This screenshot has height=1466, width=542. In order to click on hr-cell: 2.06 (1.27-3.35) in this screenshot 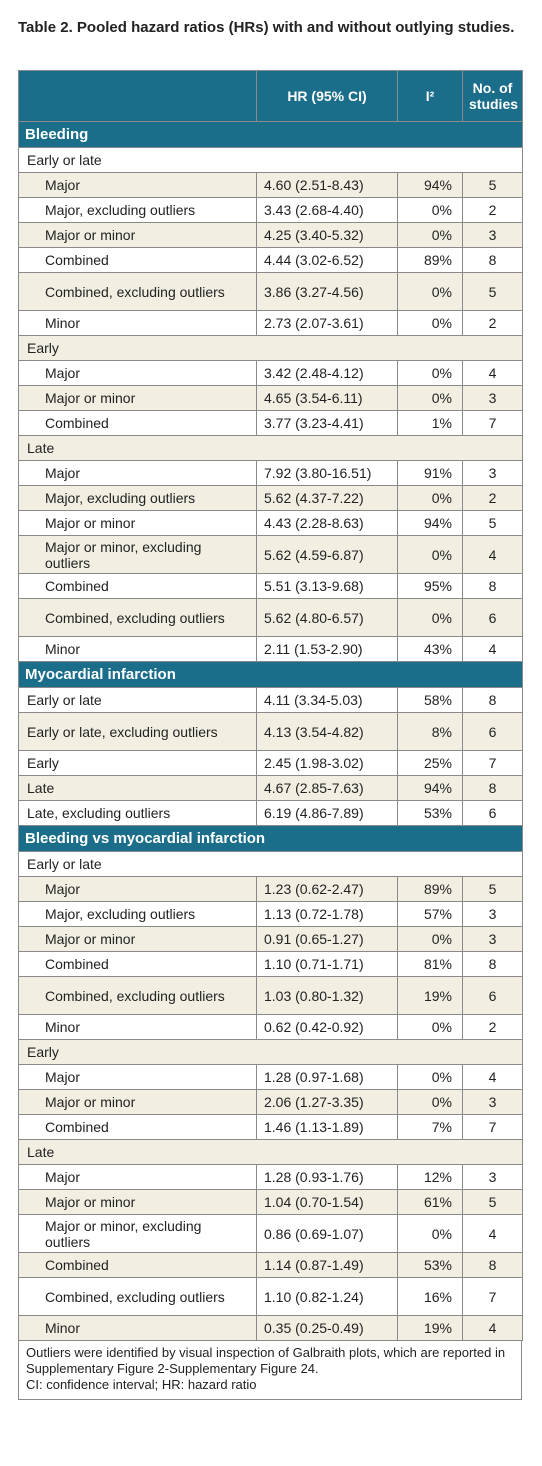, I will do `click(327, 1102)`.